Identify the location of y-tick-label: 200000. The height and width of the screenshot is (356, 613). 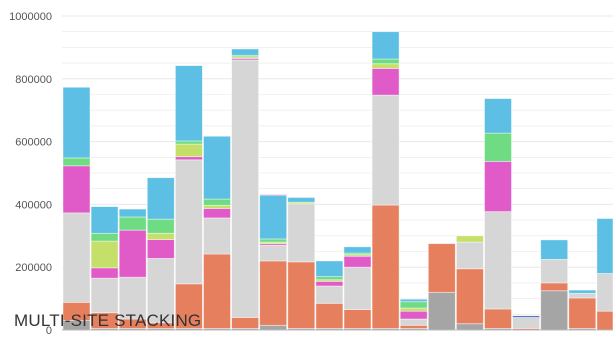
(33, 268).